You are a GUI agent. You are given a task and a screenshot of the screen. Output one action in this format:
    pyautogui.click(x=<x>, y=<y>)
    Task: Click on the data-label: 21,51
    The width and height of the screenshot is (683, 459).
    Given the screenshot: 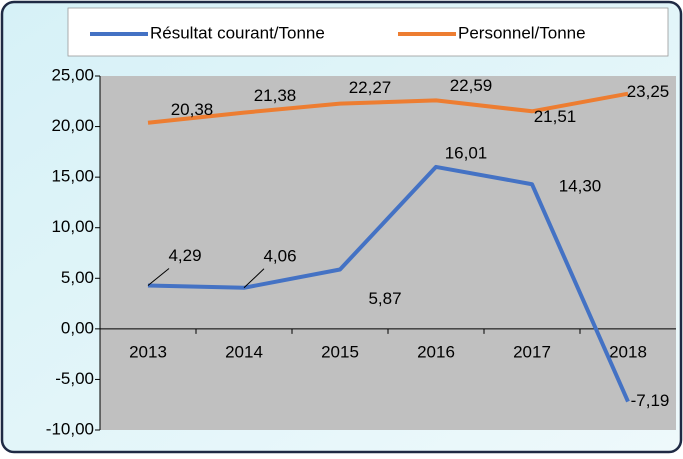 What is the action you would take?
    pyautogui.click(x=555, y=116)
    